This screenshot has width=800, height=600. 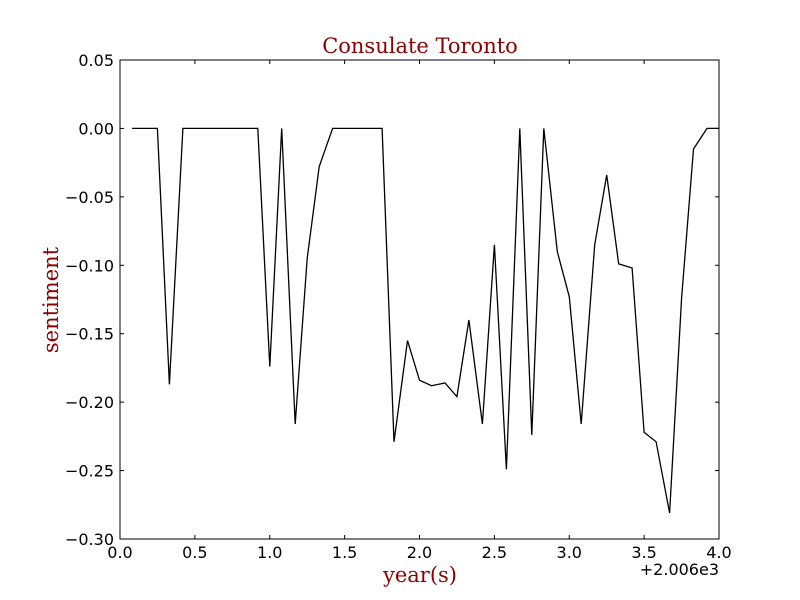 I want to click on x-tick-label: 0.0, so click(x=119, y=552).